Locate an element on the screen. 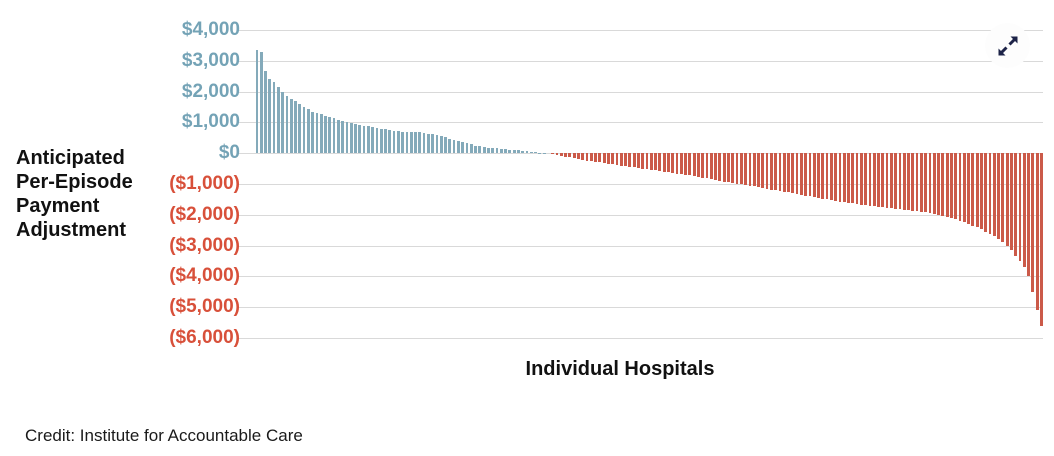  y-tick-label: ($3,000) is located at coordinates (204, 245).